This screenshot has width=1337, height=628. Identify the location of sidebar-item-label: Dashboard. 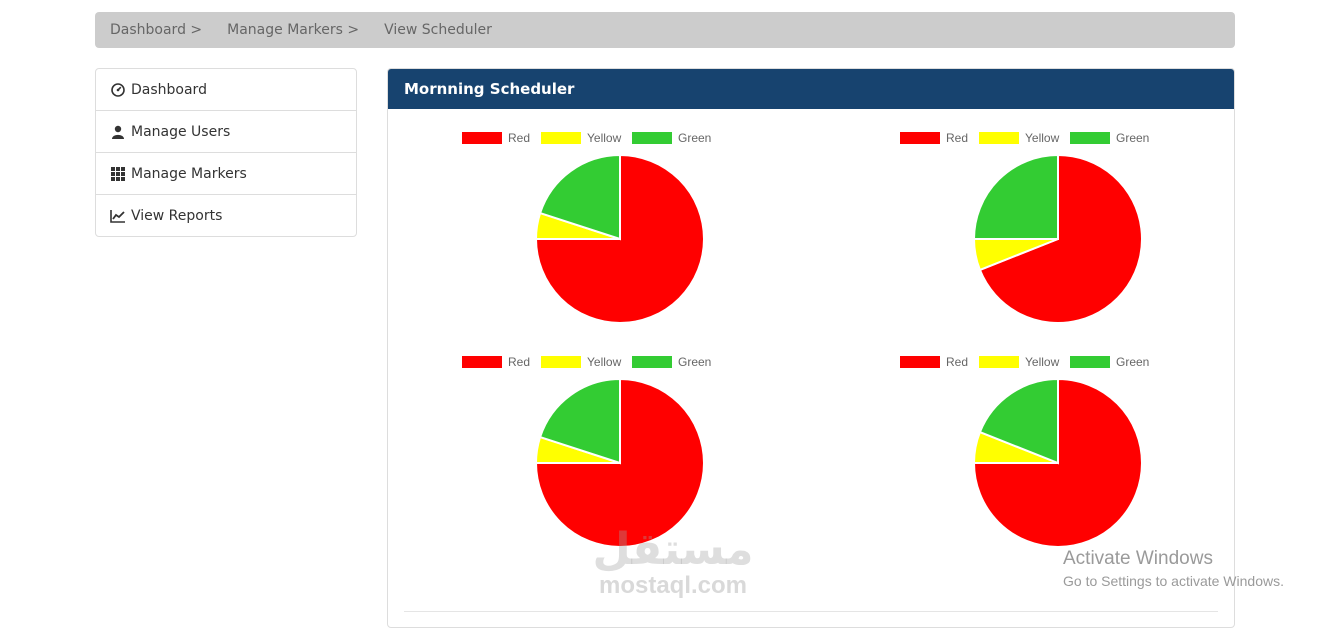
(169, 89).